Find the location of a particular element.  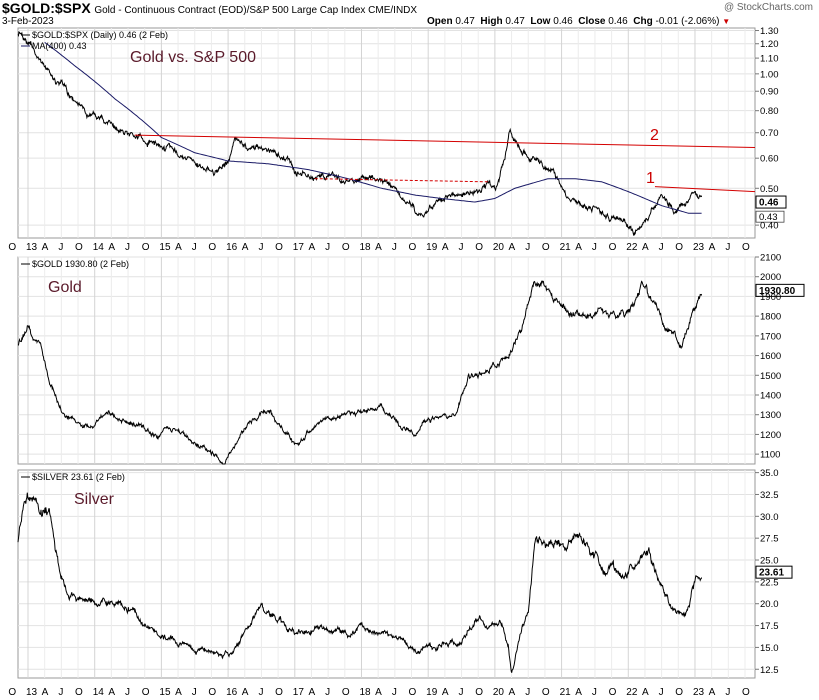

y-tick-label: 0.40 is located at coordinates (769, 226).